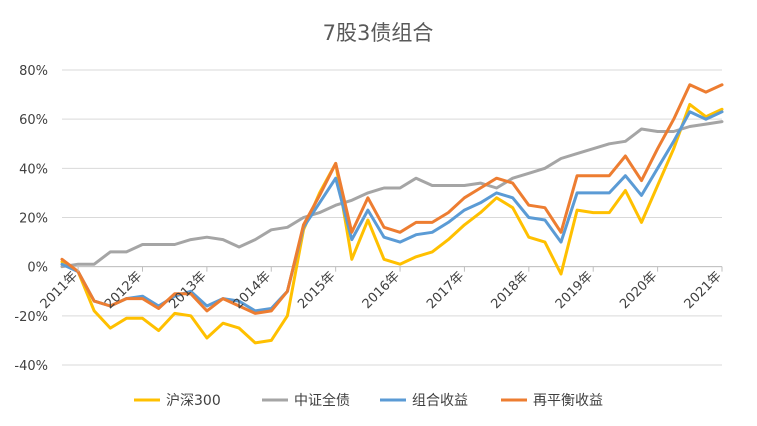 This screenshot has width=757, height=426. What do you see at coordinates (33, 219) in the screenshot?
I see `y-tick-label: 20%` at bounding box center [33, 219].